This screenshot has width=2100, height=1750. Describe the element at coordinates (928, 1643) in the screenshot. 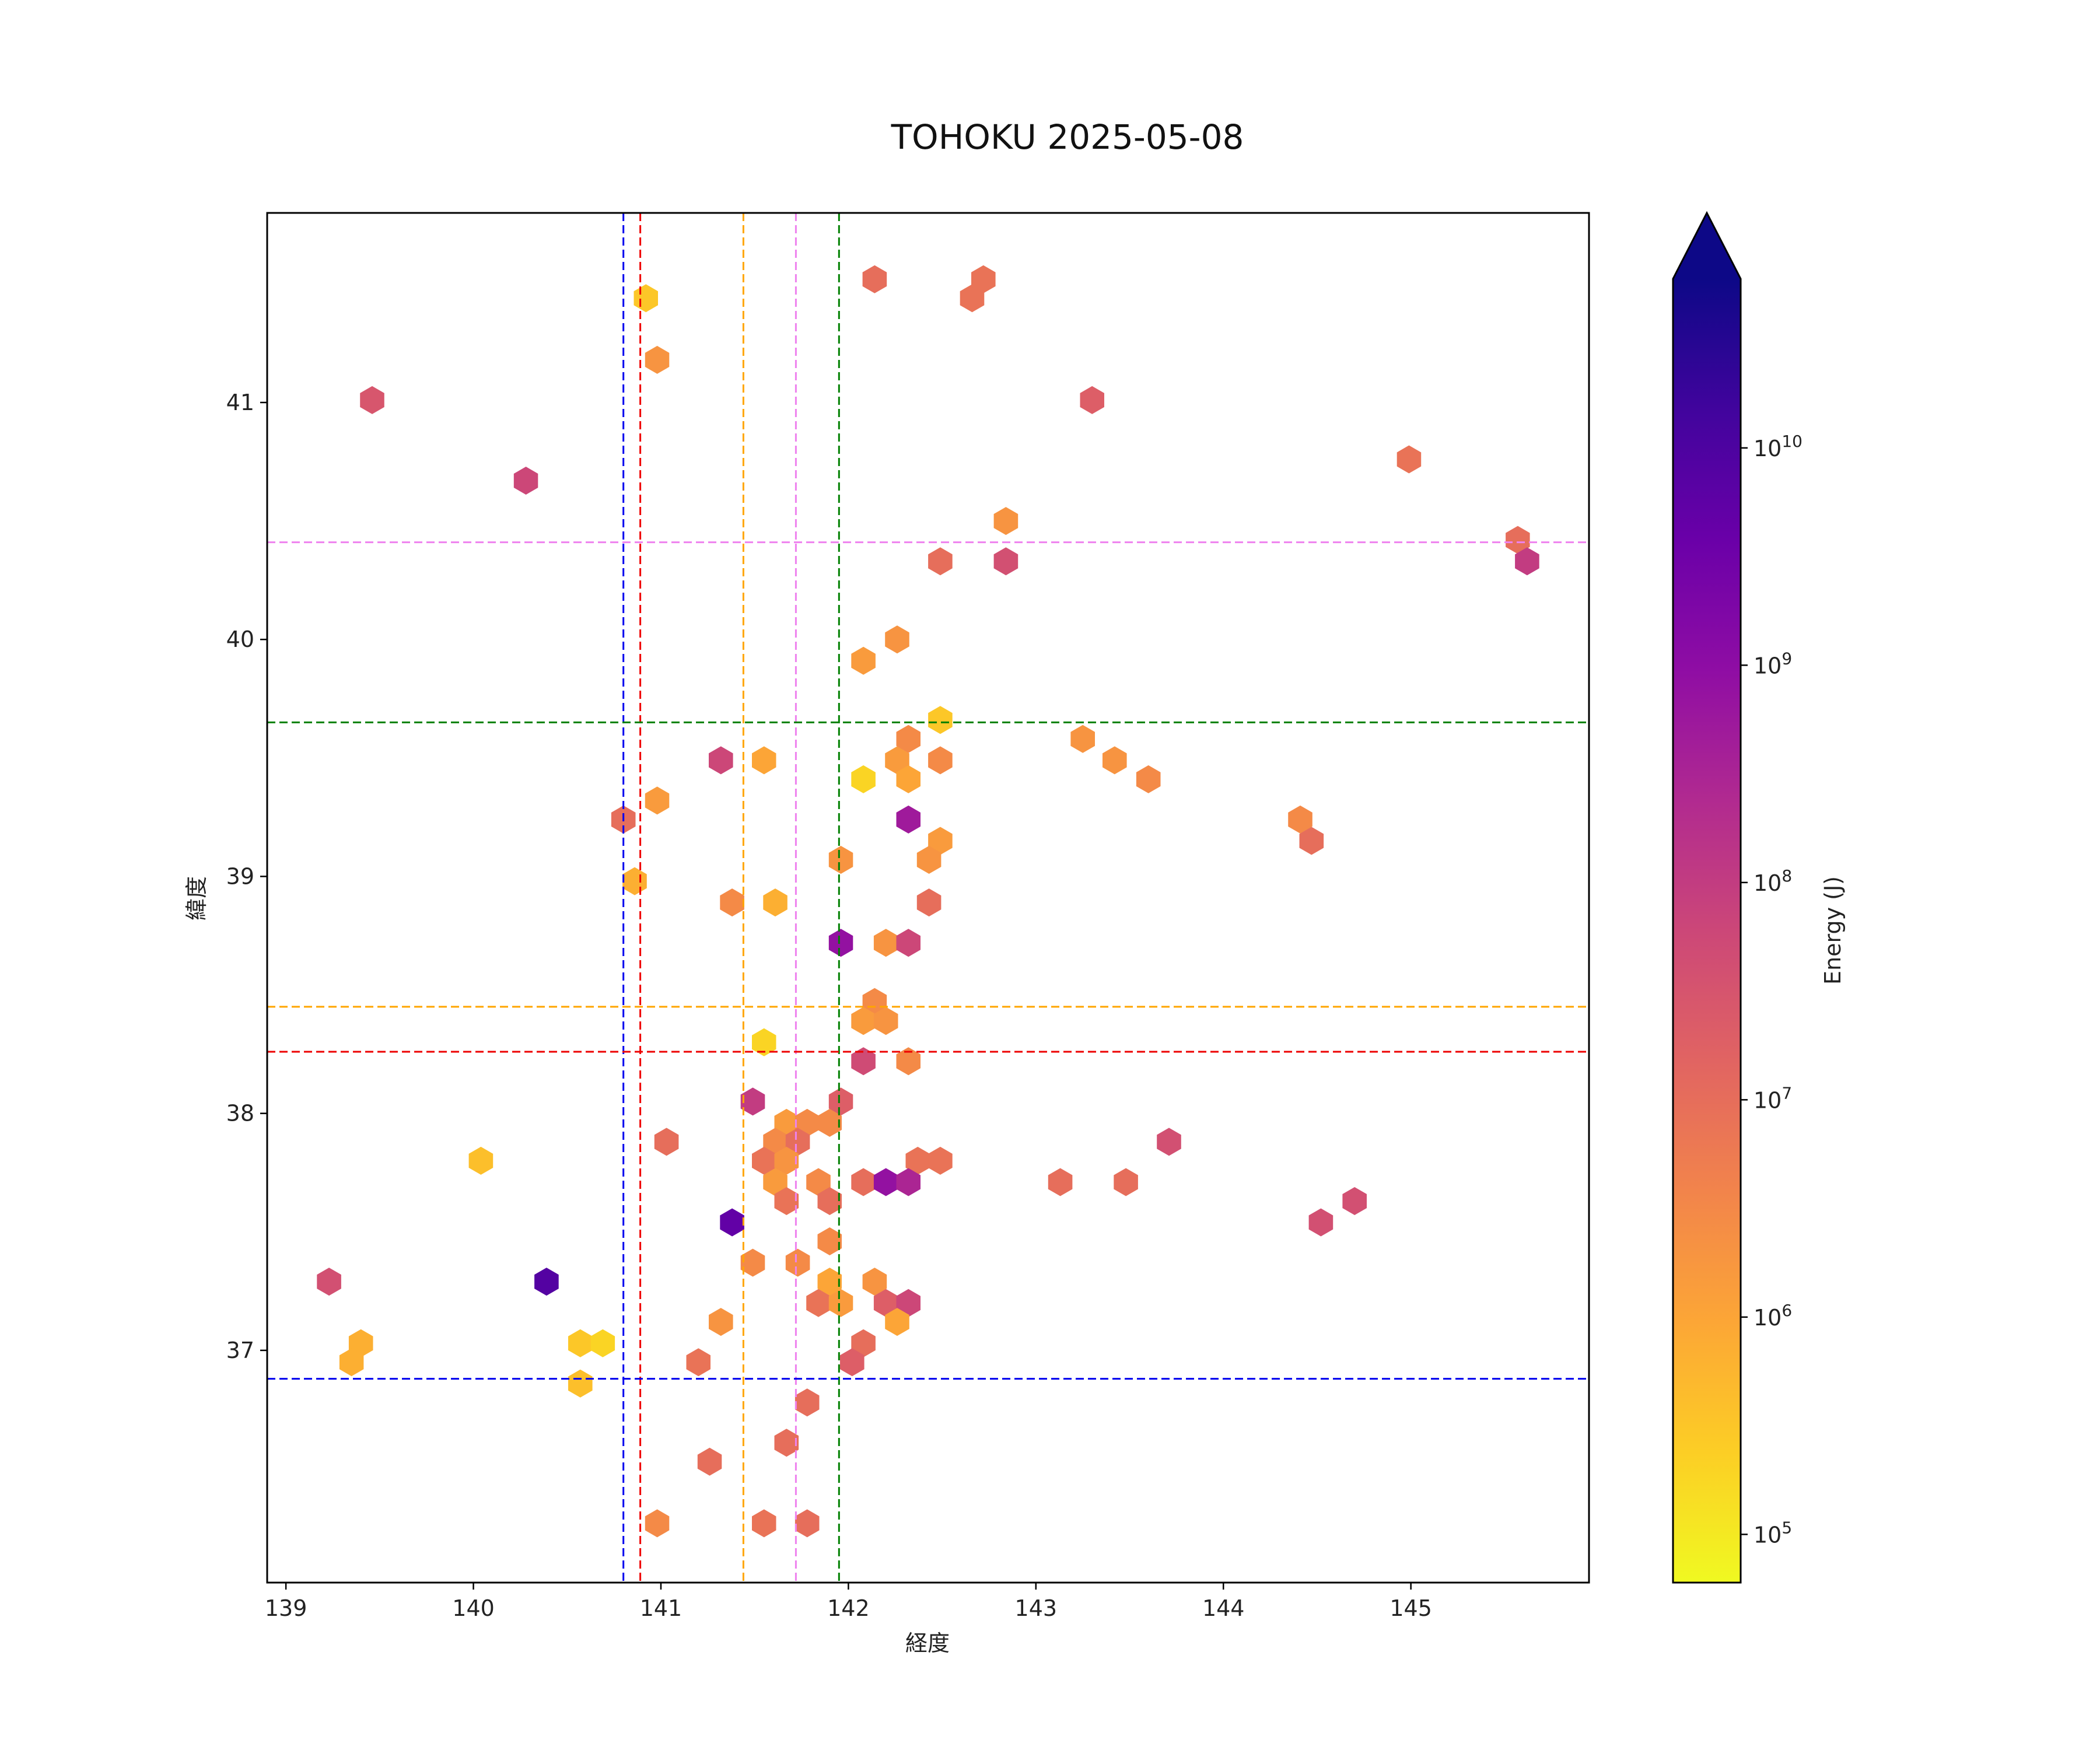

I see `x-axis-label: 経度` at that location.